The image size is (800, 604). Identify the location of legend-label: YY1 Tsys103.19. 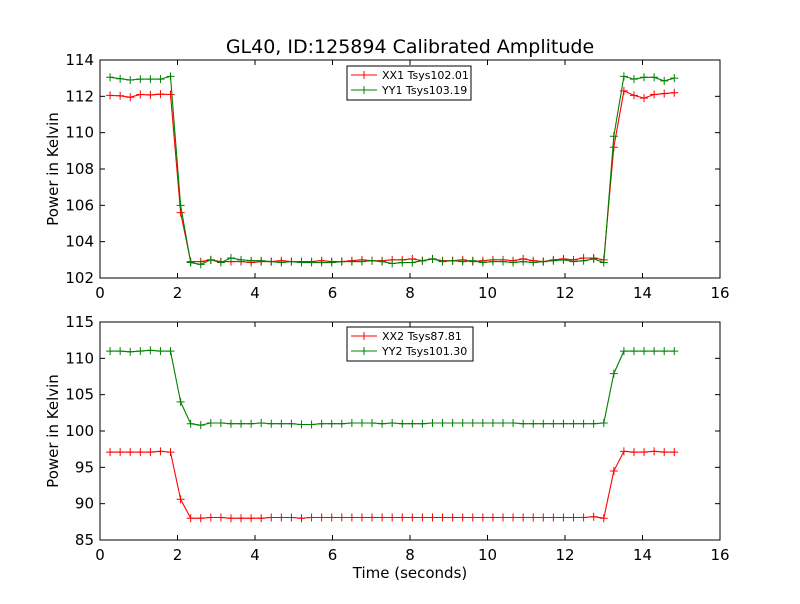
(424, 90).